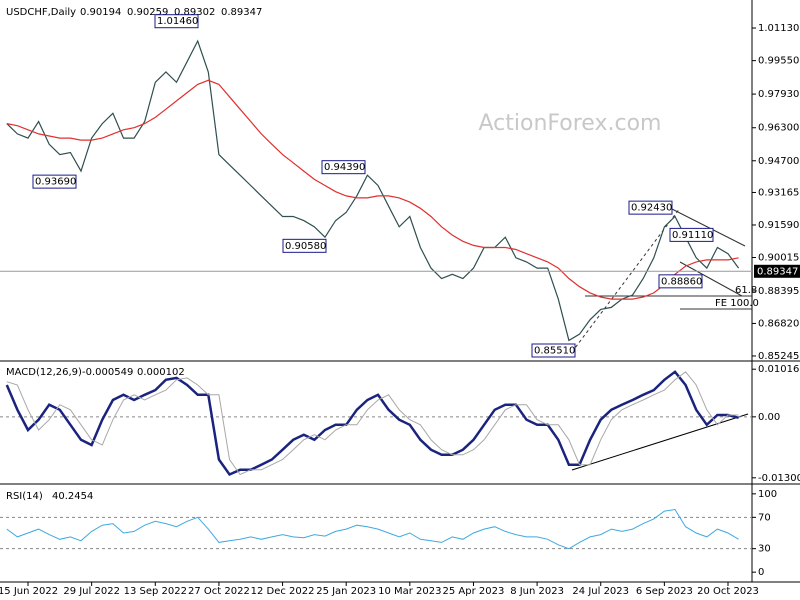 The height and width of the screenshot is (600, 800). Describe the element at coordinates (41, 12) in the screenshot. I see `chart-title: USDCHF,Daily` at that location.